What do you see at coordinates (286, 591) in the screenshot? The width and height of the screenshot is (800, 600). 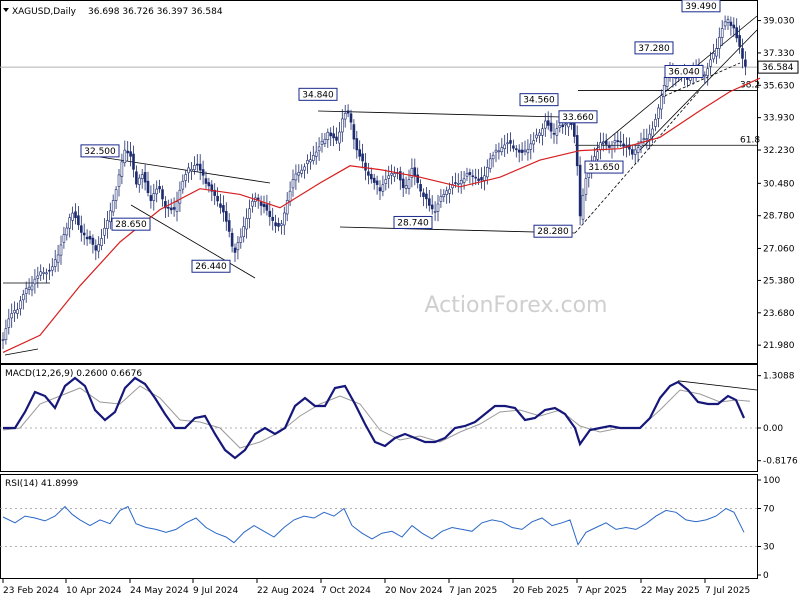 I see `x-tick-label: 22 Aug 2024` at bounding box center [286, 591].